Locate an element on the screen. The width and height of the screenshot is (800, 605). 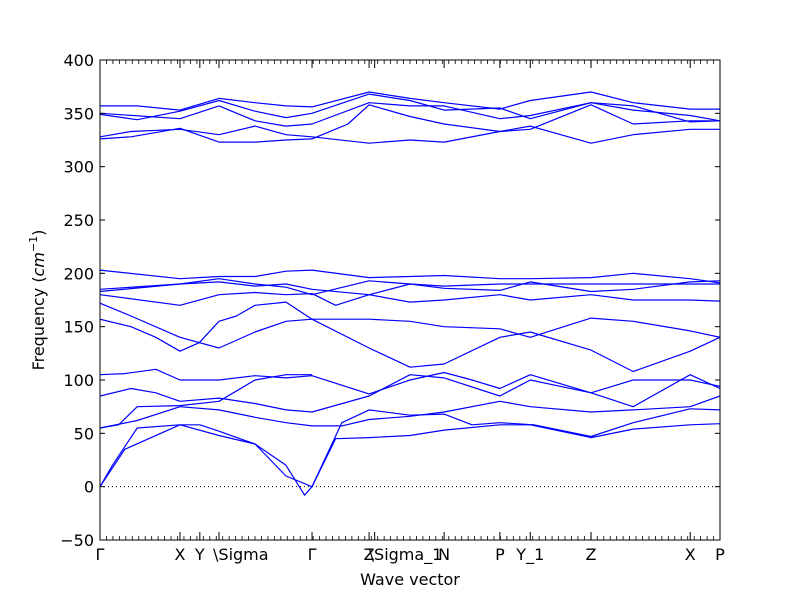
y-tick-label-0: −50 is located at coordinates (77, 540).